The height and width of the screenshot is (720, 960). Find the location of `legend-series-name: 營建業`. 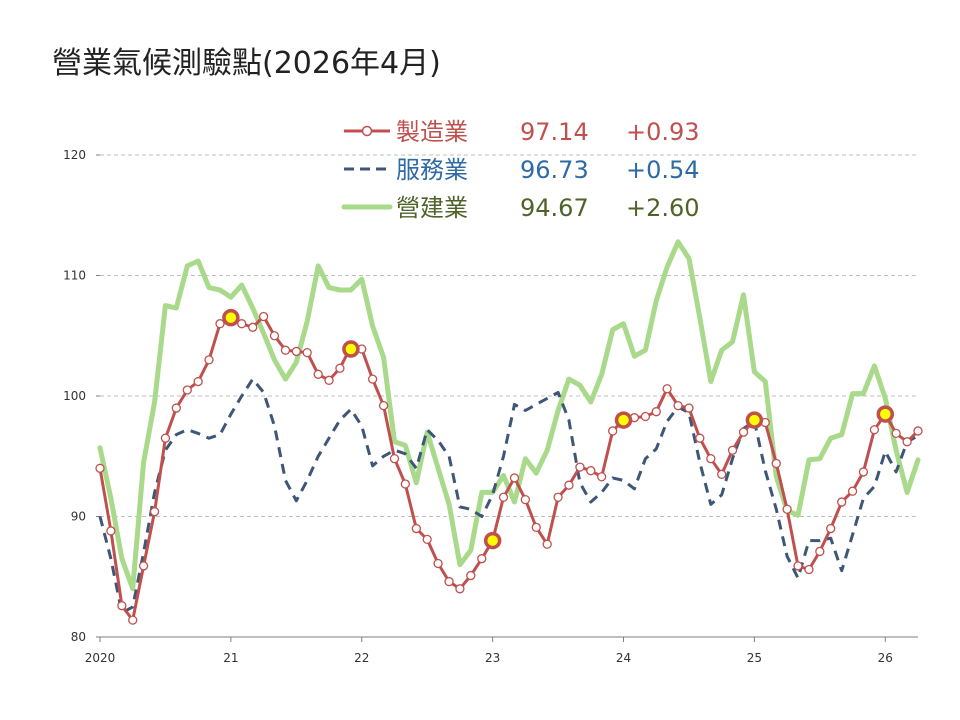

legend-series-name: 營建業 is located at coordinates (432, 208).